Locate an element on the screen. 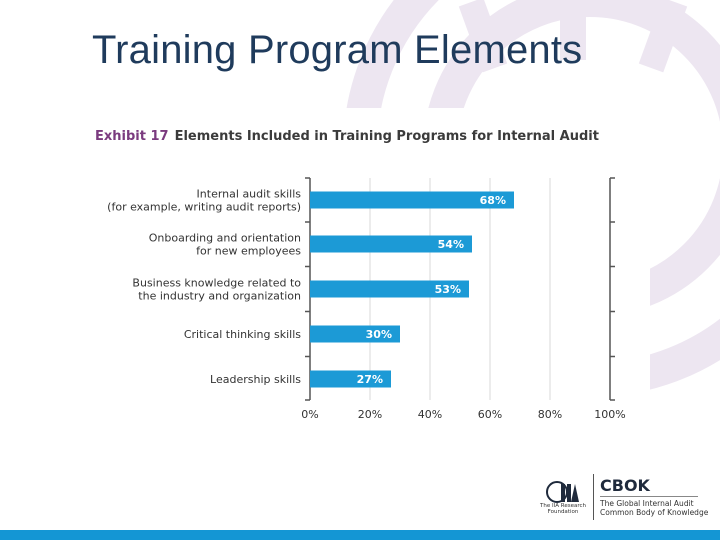  bar-value-label: 27% is located at coordinates (370, 379).